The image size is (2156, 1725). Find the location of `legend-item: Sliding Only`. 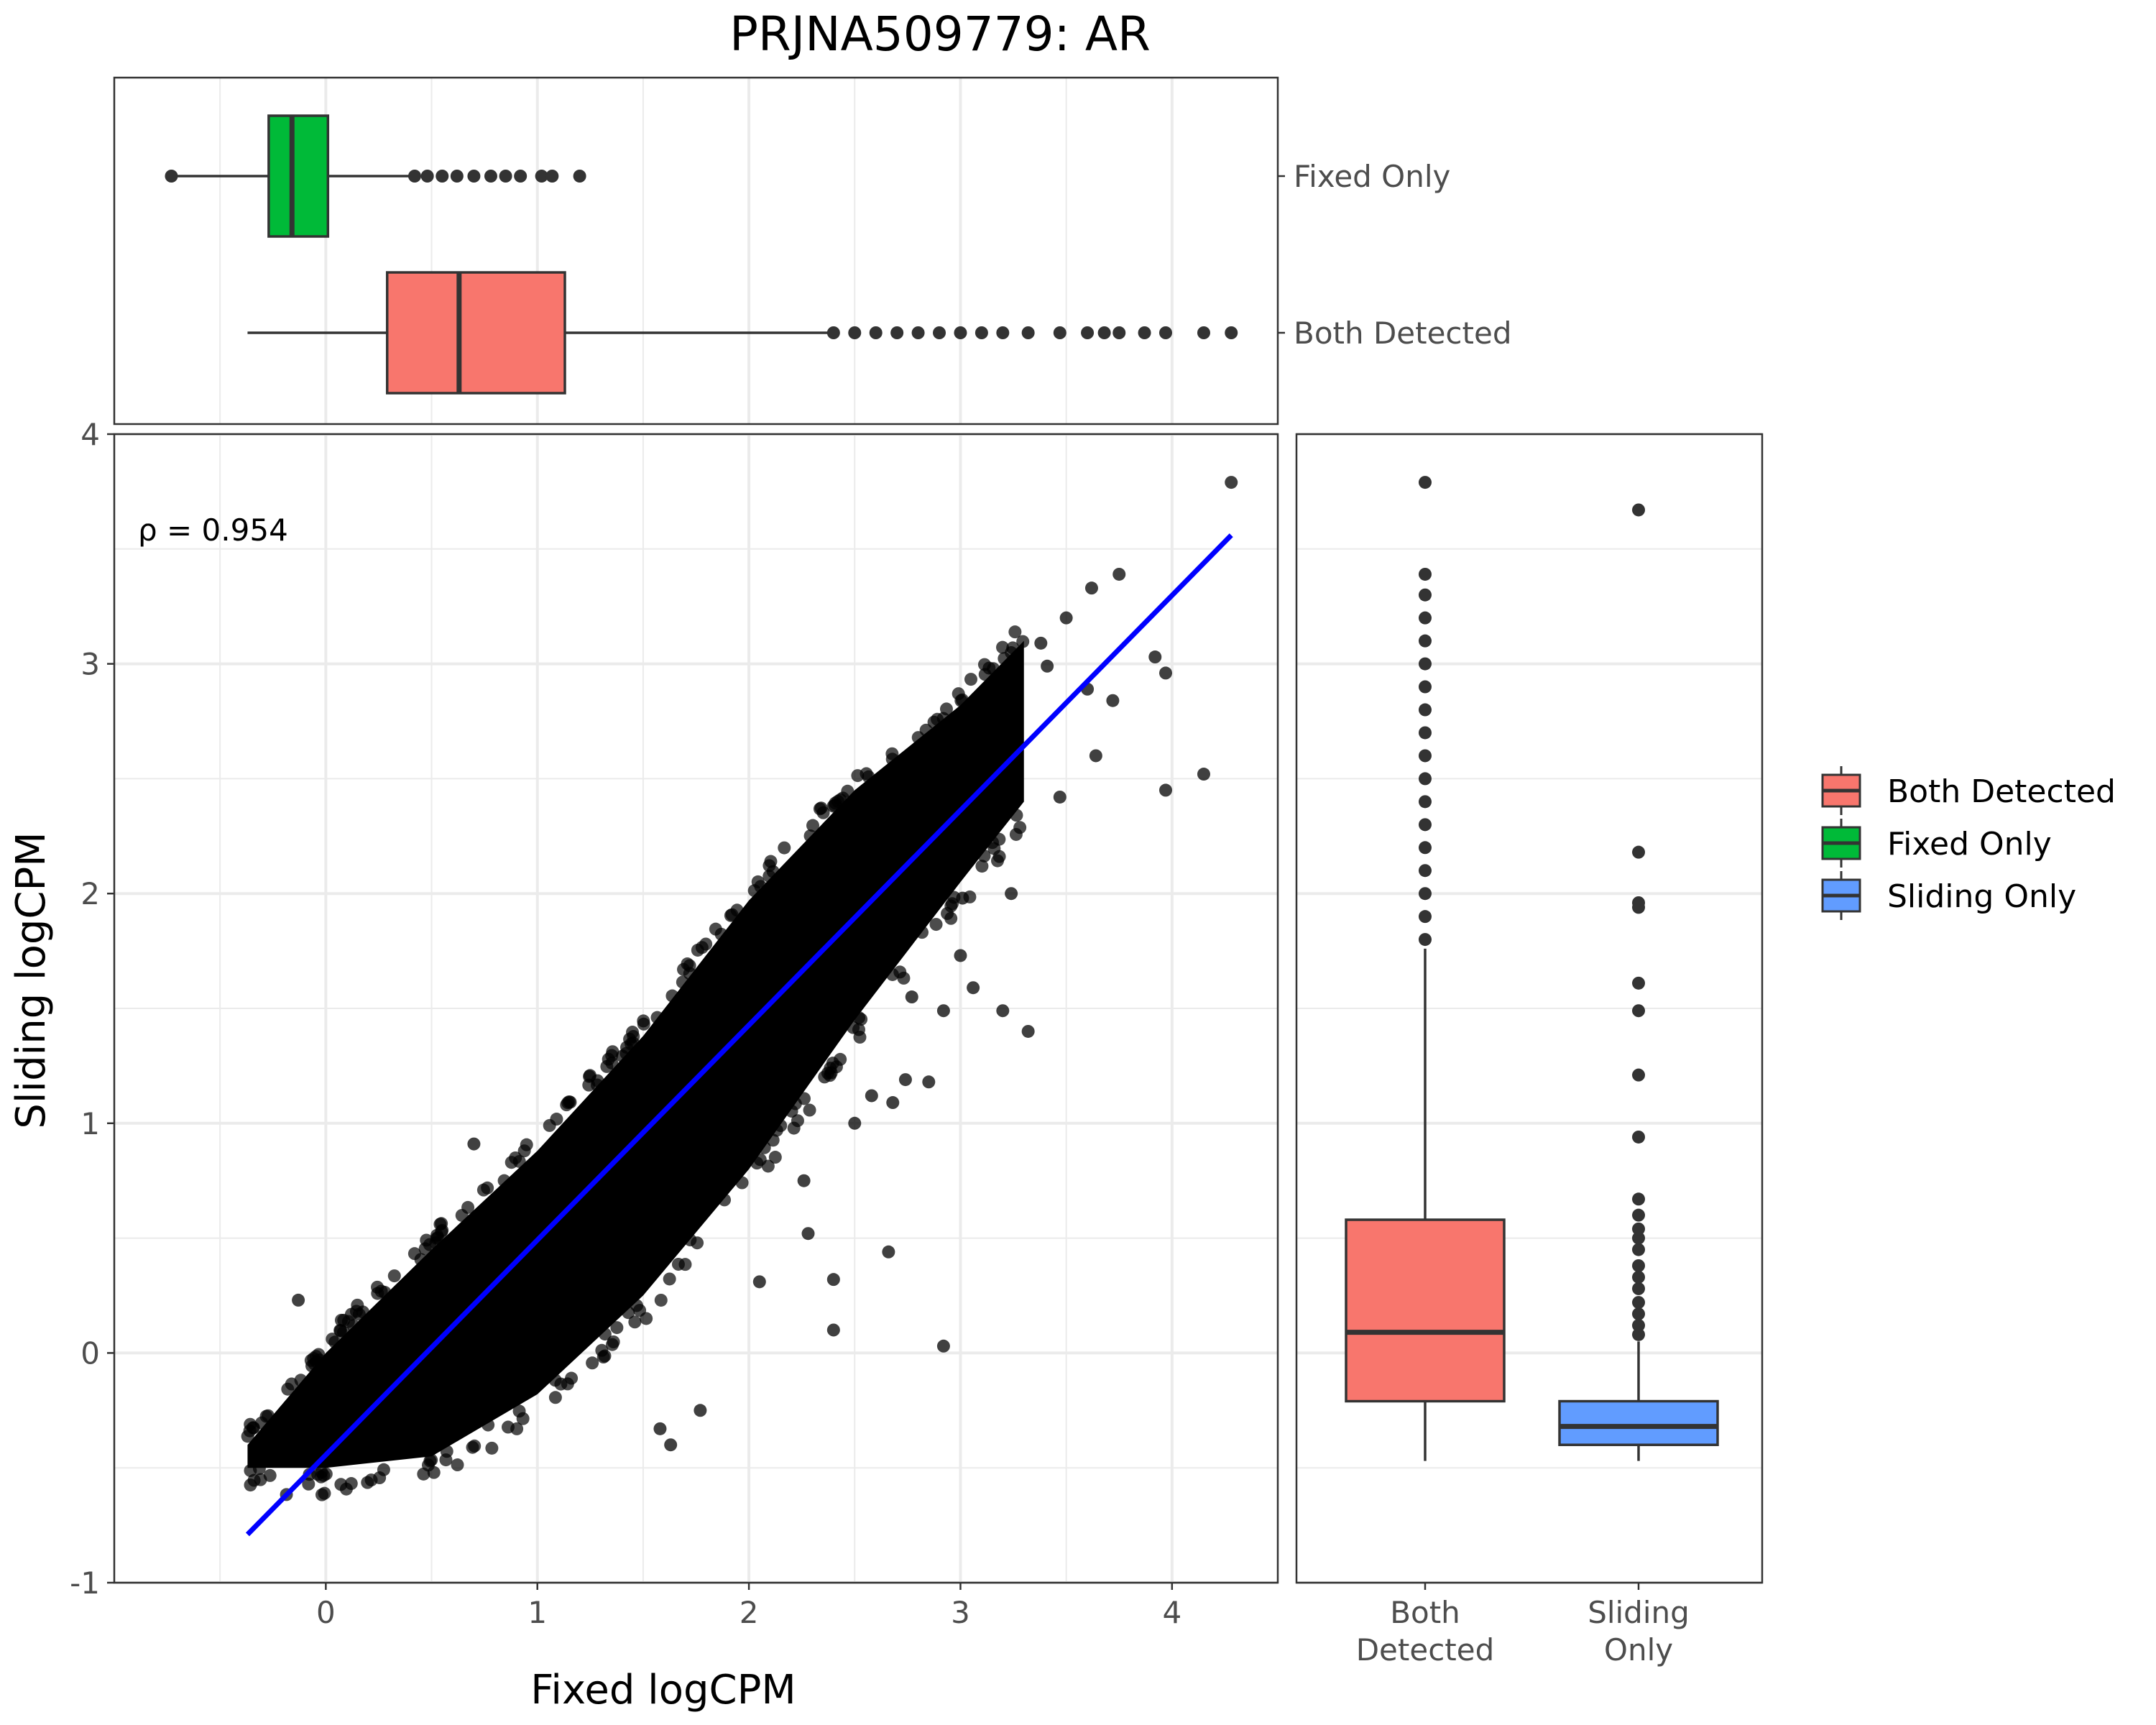

legend-item: Sliding Only is located at coordinates (1949, 895).